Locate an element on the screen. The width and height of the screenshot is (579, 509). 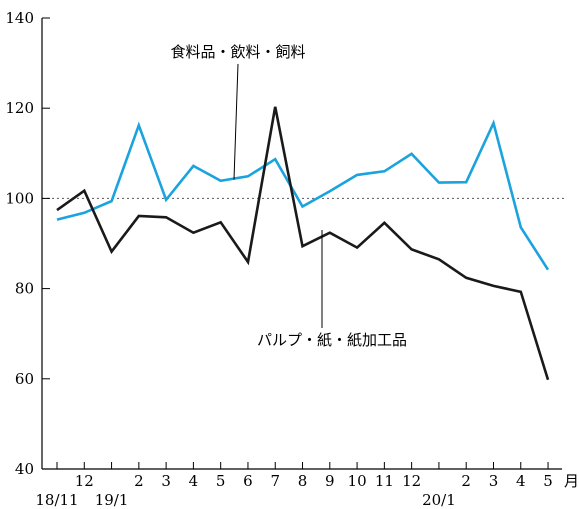
y-tick-label: 80 is located at coordinates (24, 289).